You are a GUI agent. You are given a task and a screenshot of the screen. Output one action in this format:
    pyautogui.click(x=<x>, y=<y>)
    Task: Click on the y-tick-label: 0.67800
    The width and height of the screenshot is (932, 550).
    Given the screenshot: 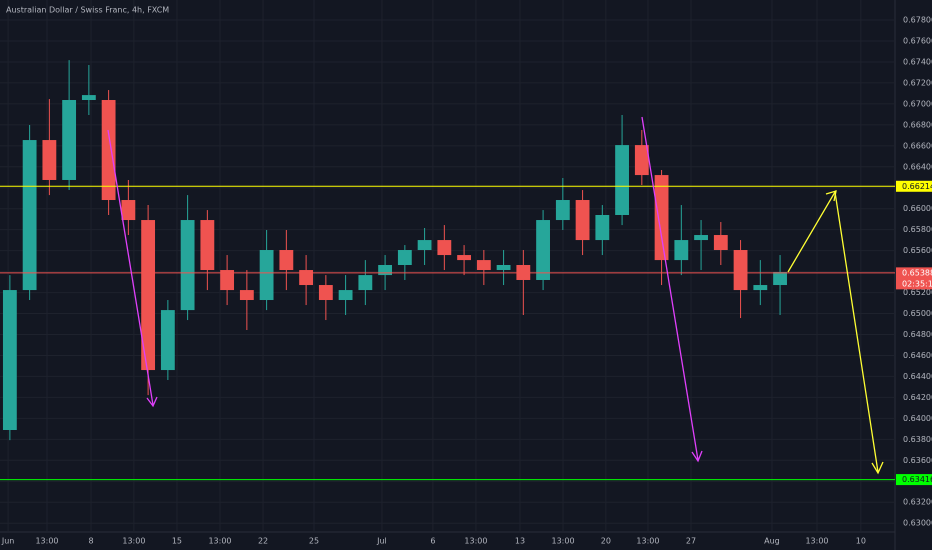 What is the action you would take?
    pyautogui.click(x=917, y=20)
    